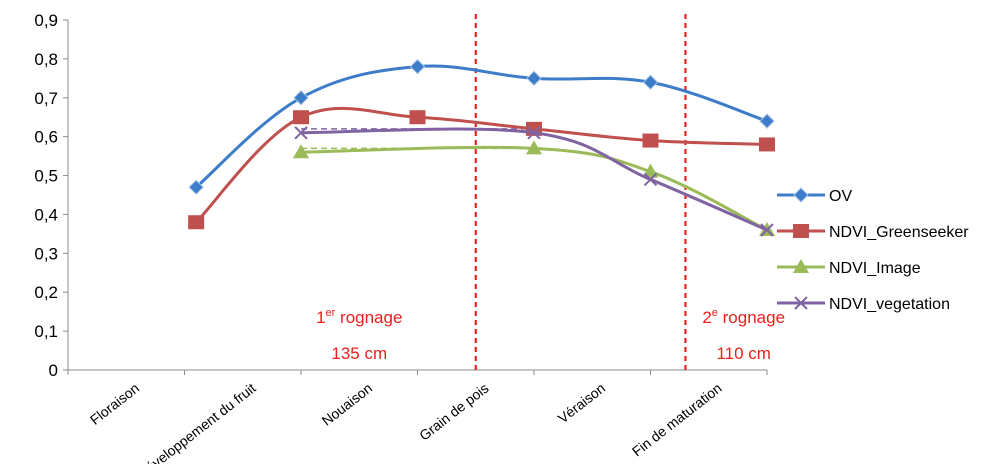 Image resolution: width=996 pixels, height=464 pixels. Describe the element at coordinates (889, 304) in the screenshot. I see `legend-label: NDVI_vegetation` at that location.